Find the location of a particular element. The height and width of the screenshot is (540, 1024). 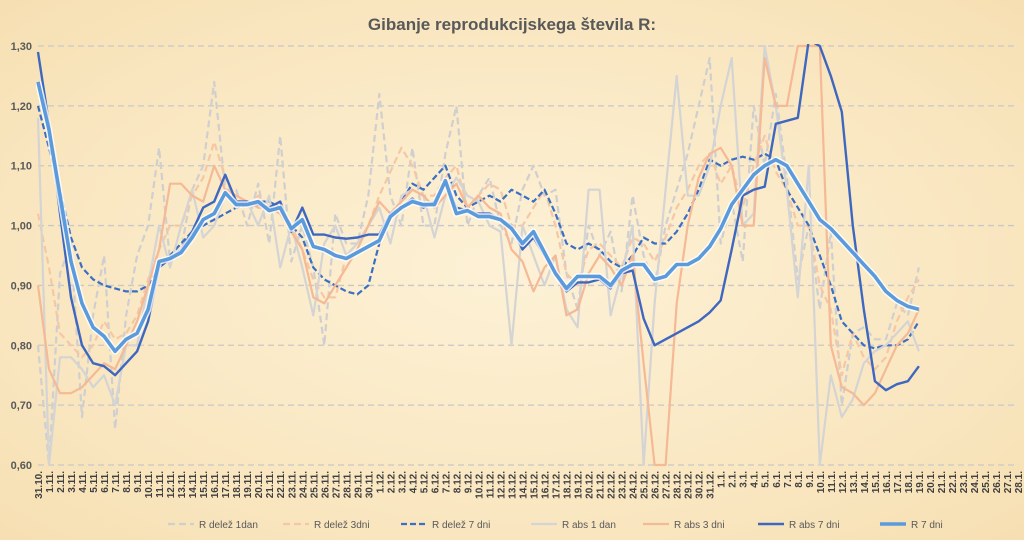

x-tick-label: 16.1. is located at coordinates (887, 482).